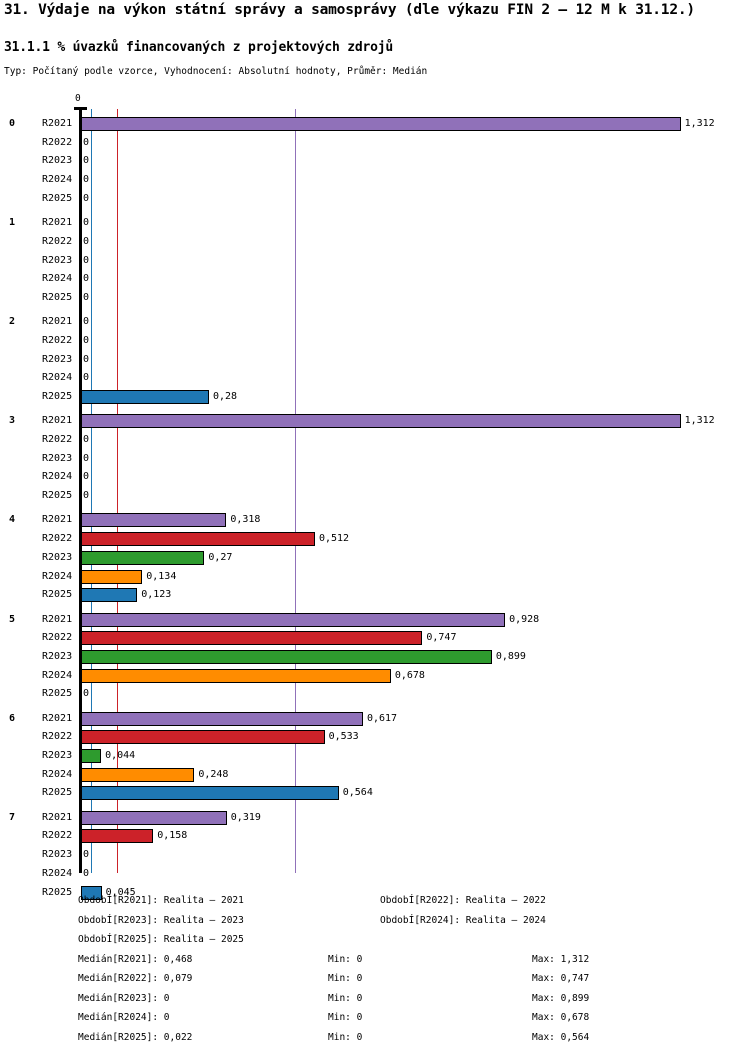  What do you see at coordinates (375, 1022) in the screenshot?
I see `stats-row: Medián[R2024]: 0 Min: 0 Max: 0,678` at bounding box center [375, 1022].